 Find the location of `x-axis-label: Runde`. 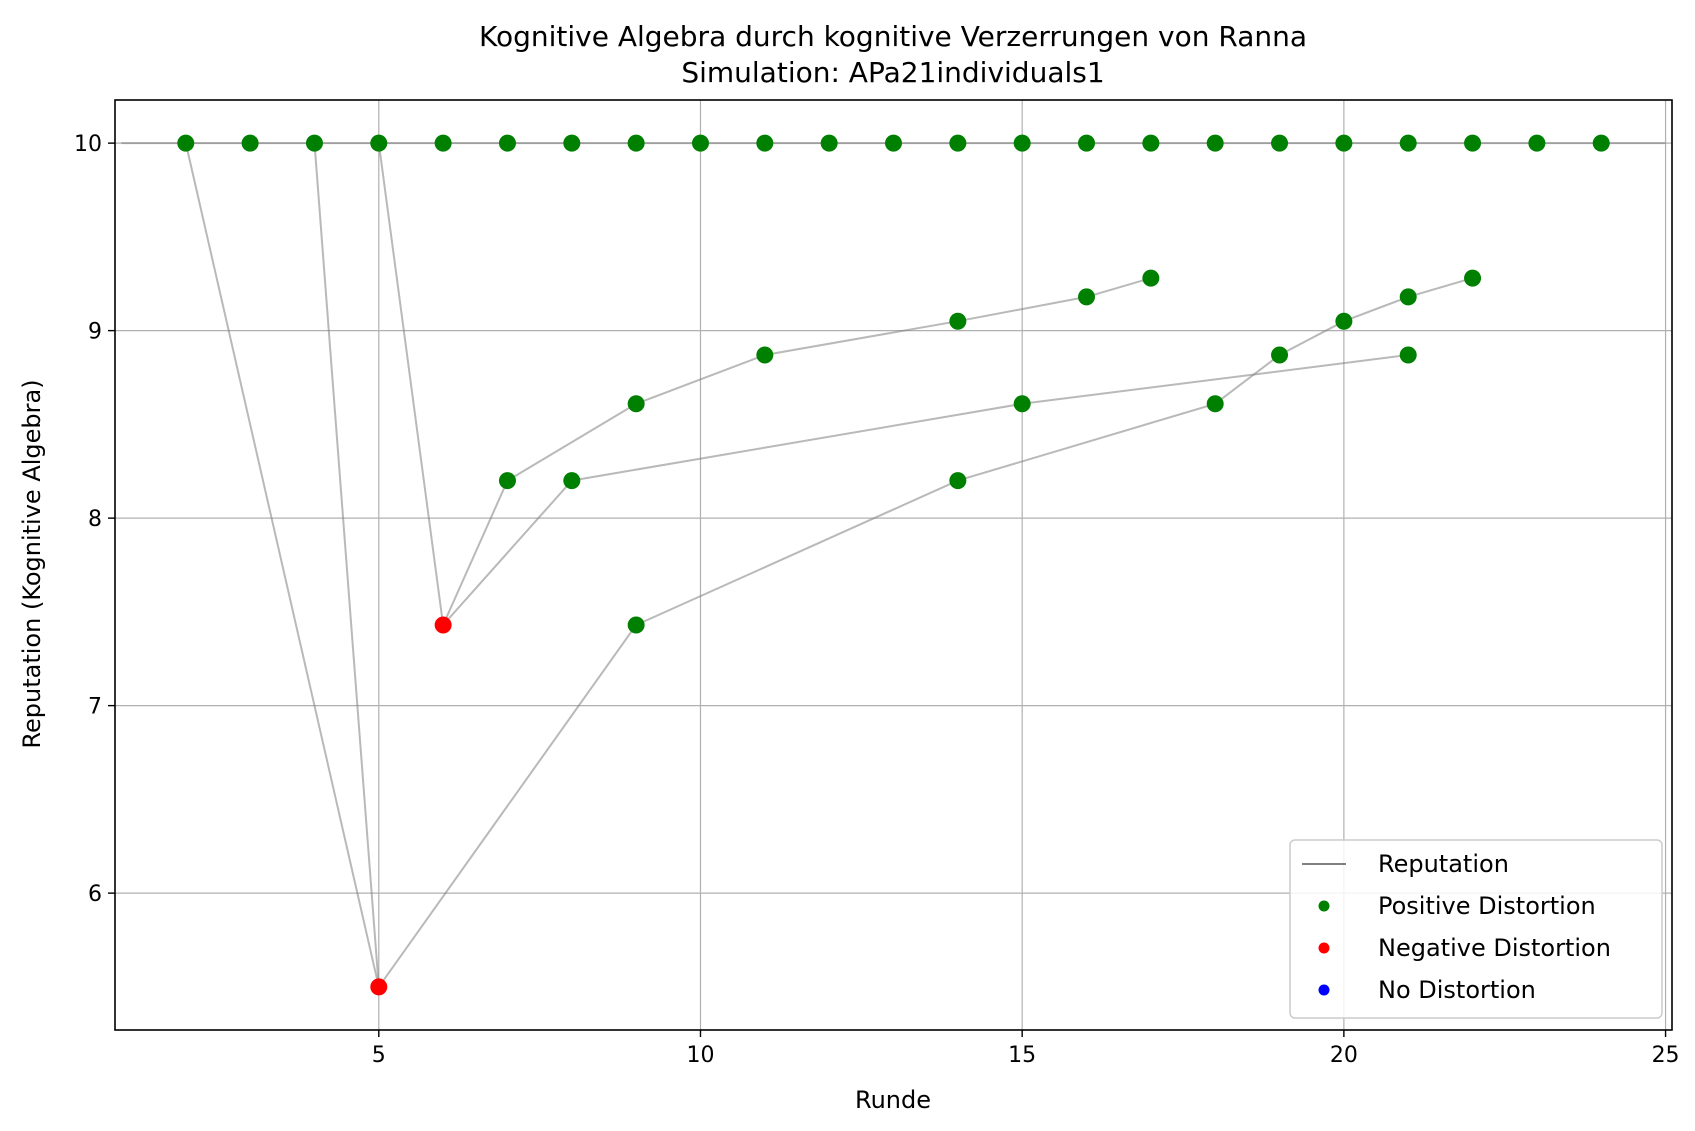

x-axis-label: Runde is located at coordinates (893, 1100).